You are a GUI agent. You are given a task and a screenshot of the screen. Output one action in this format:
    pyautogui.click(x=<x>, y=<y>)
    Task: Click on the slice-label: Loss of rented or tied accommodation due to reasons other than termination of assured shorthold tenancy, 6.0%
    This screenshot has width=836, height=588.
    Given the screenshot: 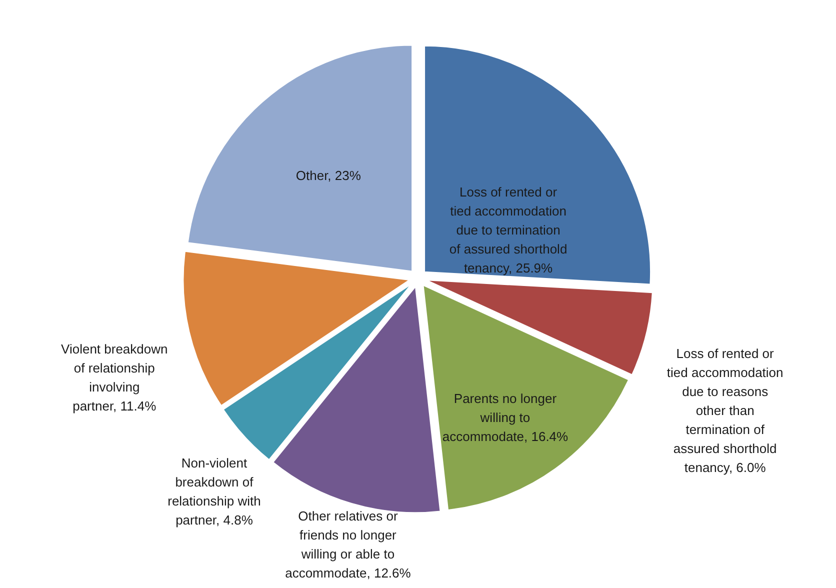 What is the action you would take?
    pyautogui.click(x=725, y=411)
    